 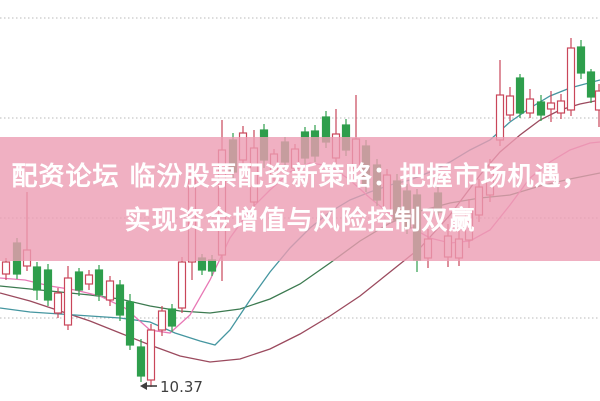 What do you see at coordinates (300, 221) in the screenshot?
I see `headline-line-2: 实现资金增值与风险控制双赢` at bounding box center [300, 221].